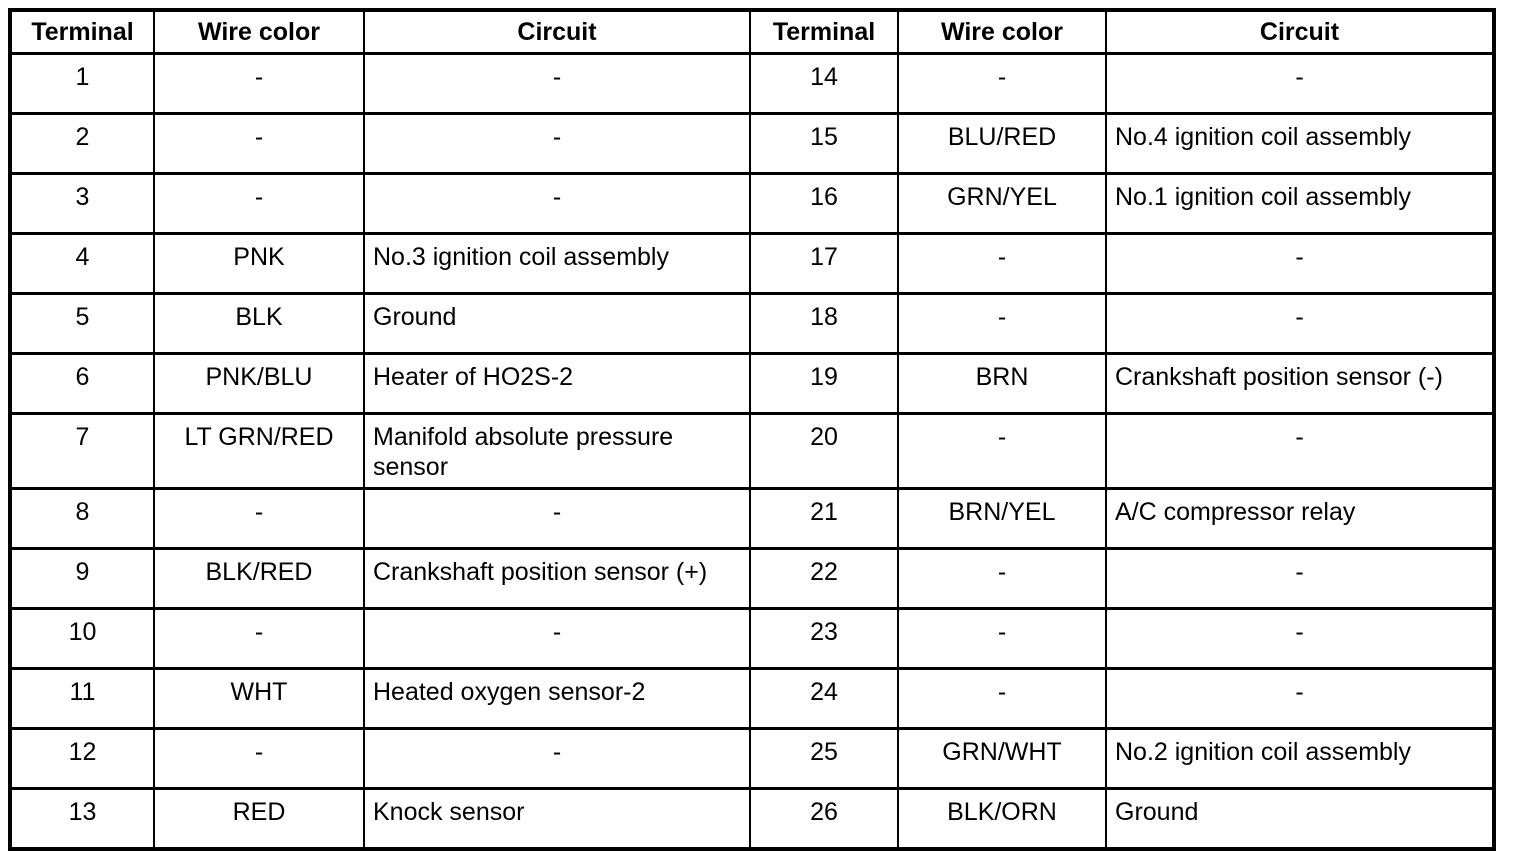 Image resolution: width=1520 pixels, height=851 pixels. I want to click on header-terminal-left: Terminal, so click(82, 31).